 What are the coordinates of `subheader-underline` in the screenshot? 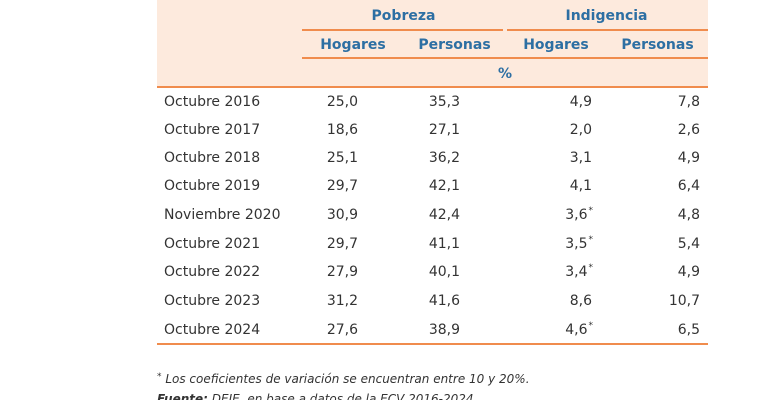 It's located at (505, 58).